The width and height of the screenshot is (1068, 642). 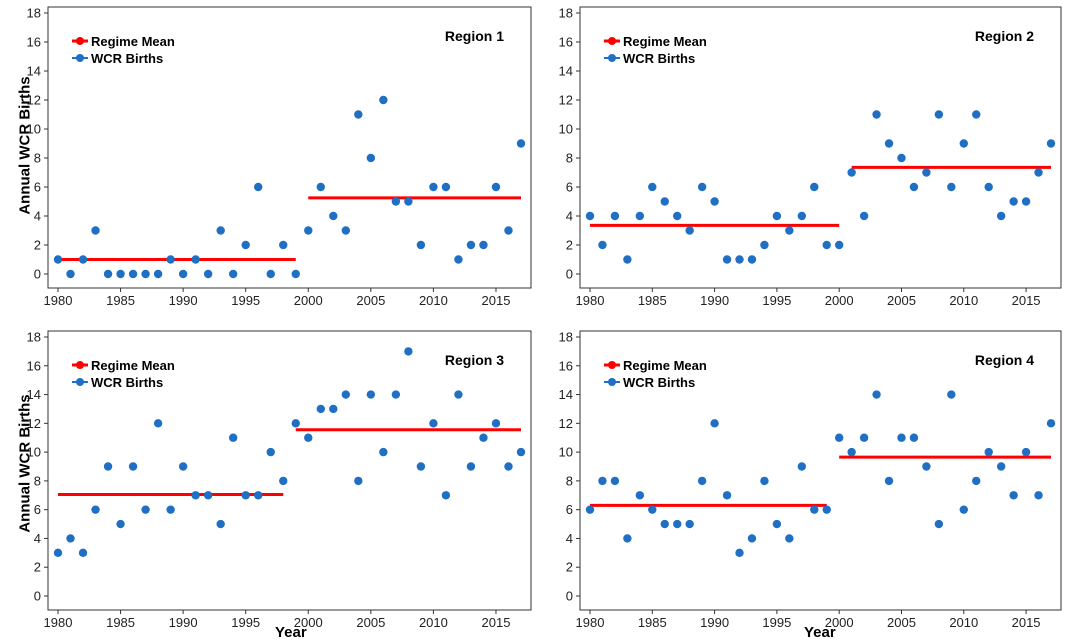 What do you see at coordinates (120, 300) in the screenshot?
I see `x-tick-label: 1985` at bounding box center [120, 300].